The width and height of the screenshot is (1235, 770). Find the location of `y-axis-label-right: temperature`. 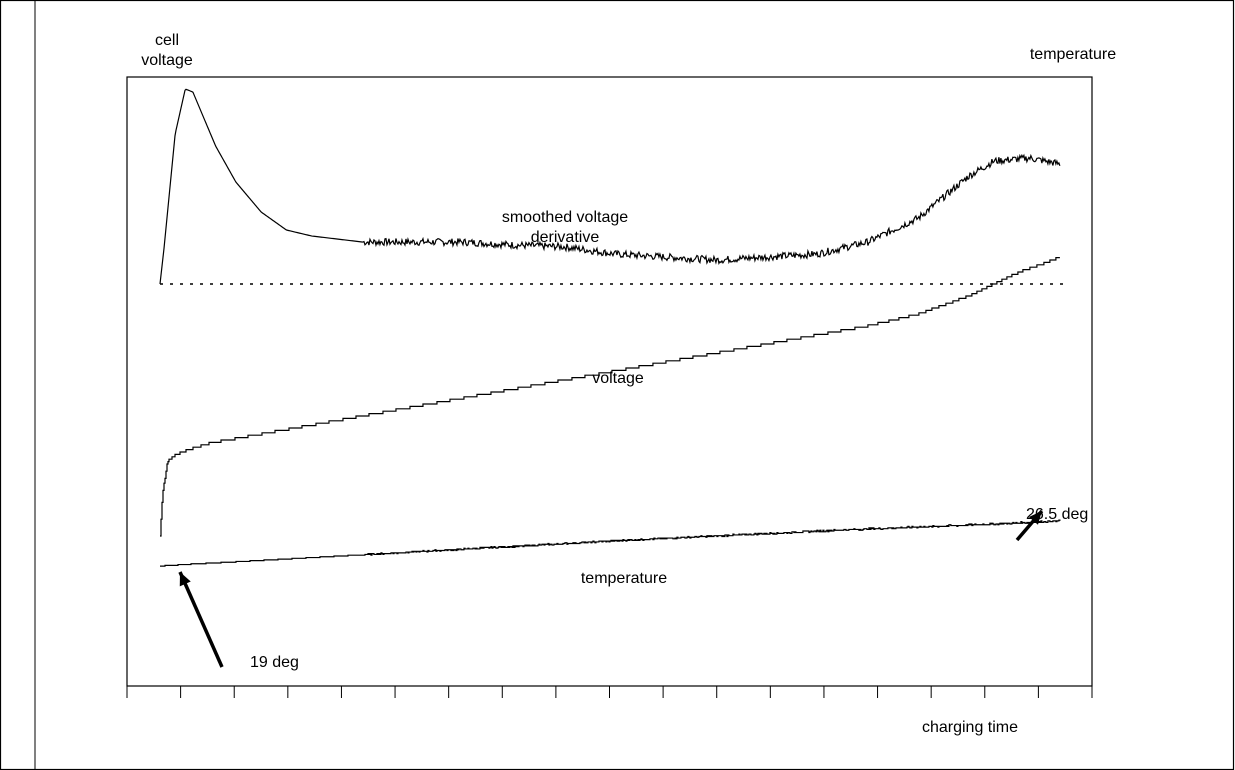

y-axis-label-right: temperature is located at coordinates (1073, 54).